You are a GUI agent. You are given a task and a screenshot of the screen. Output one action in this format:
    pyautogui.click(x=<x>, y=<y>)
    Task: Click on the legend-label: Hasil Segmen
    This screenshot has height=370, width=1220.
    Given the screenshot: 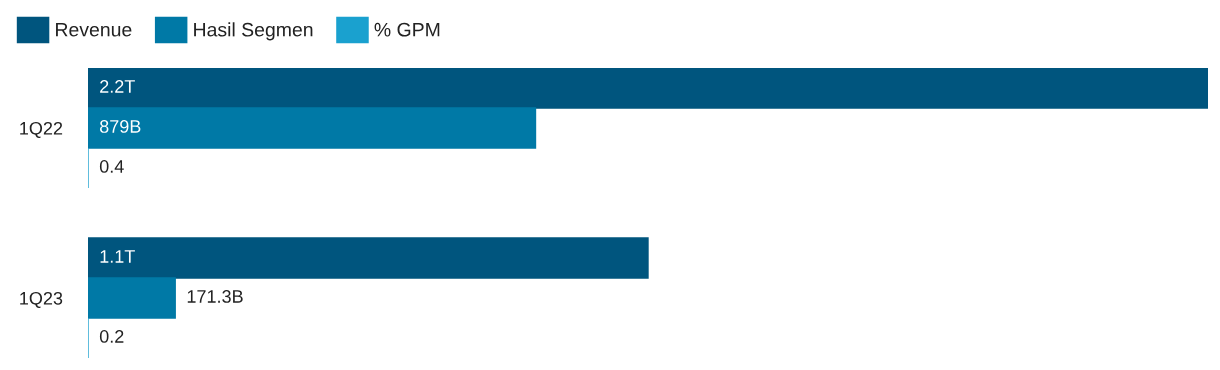 What is the action you would take?
    pyautogui.click(x=253, y=31)
    